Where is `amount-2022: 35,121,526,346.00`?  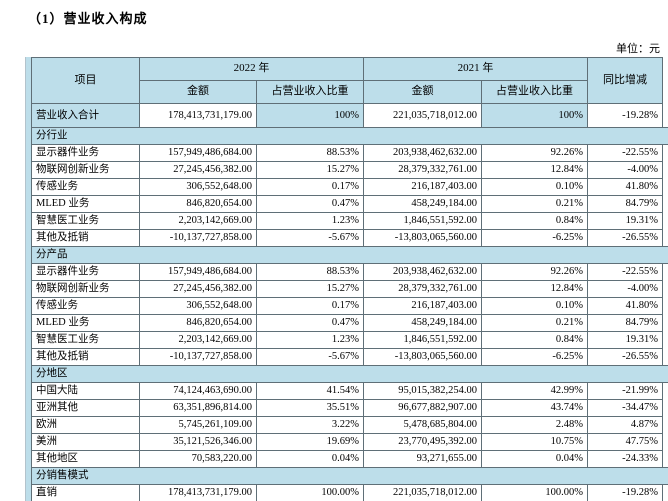 amount-2022: 35,121,526,346.00 is located at coordinates (198, 442).